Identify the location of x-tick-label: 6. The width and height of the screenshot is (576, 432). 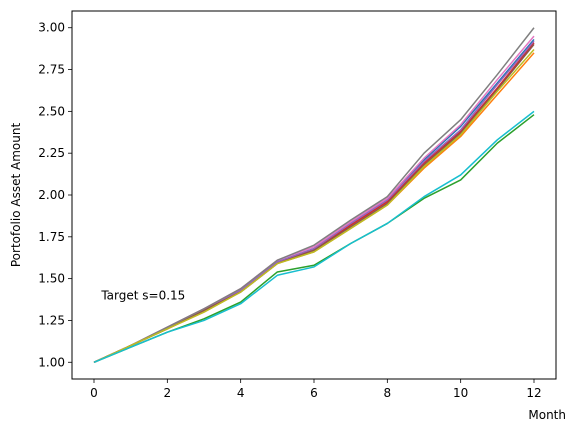
(314, 393).